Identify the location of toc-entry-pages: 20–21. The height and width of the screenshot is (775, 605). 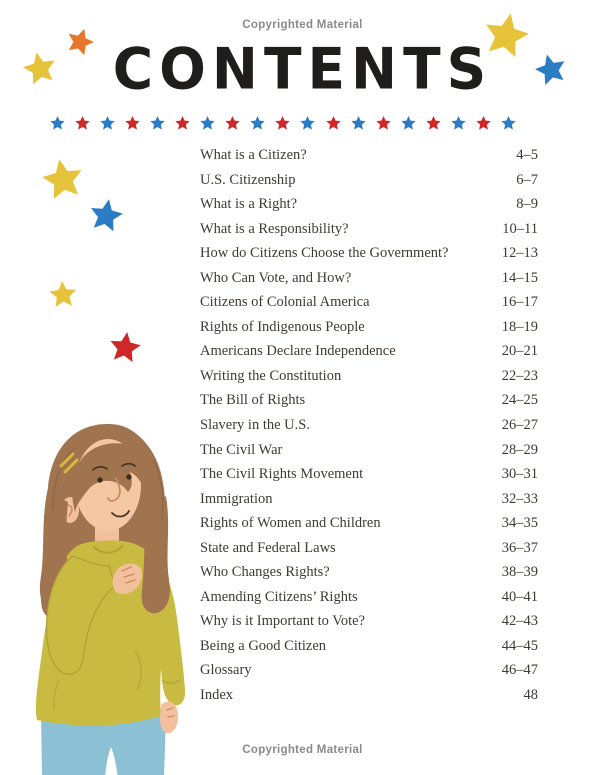
(519, 351).